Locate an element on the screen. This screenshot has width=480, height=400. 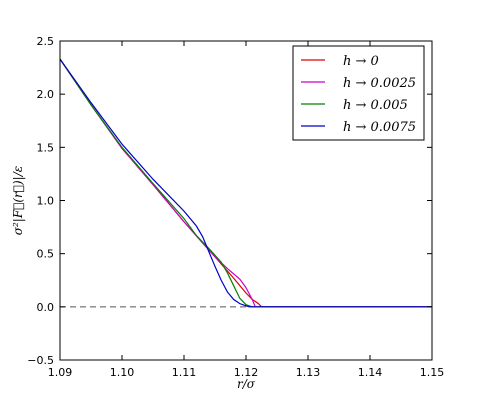
legend: h → 0 h → 0.0025 h → 0.005 h → 0.0075 is located at coordinates (358, 93).